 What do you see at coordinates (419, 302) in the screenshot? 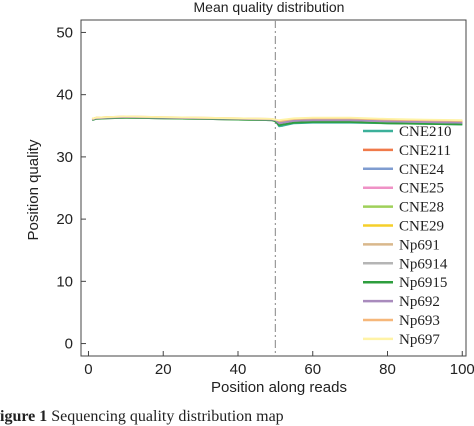
I see `legend-label: Np692` at bounding box center [419, 302].